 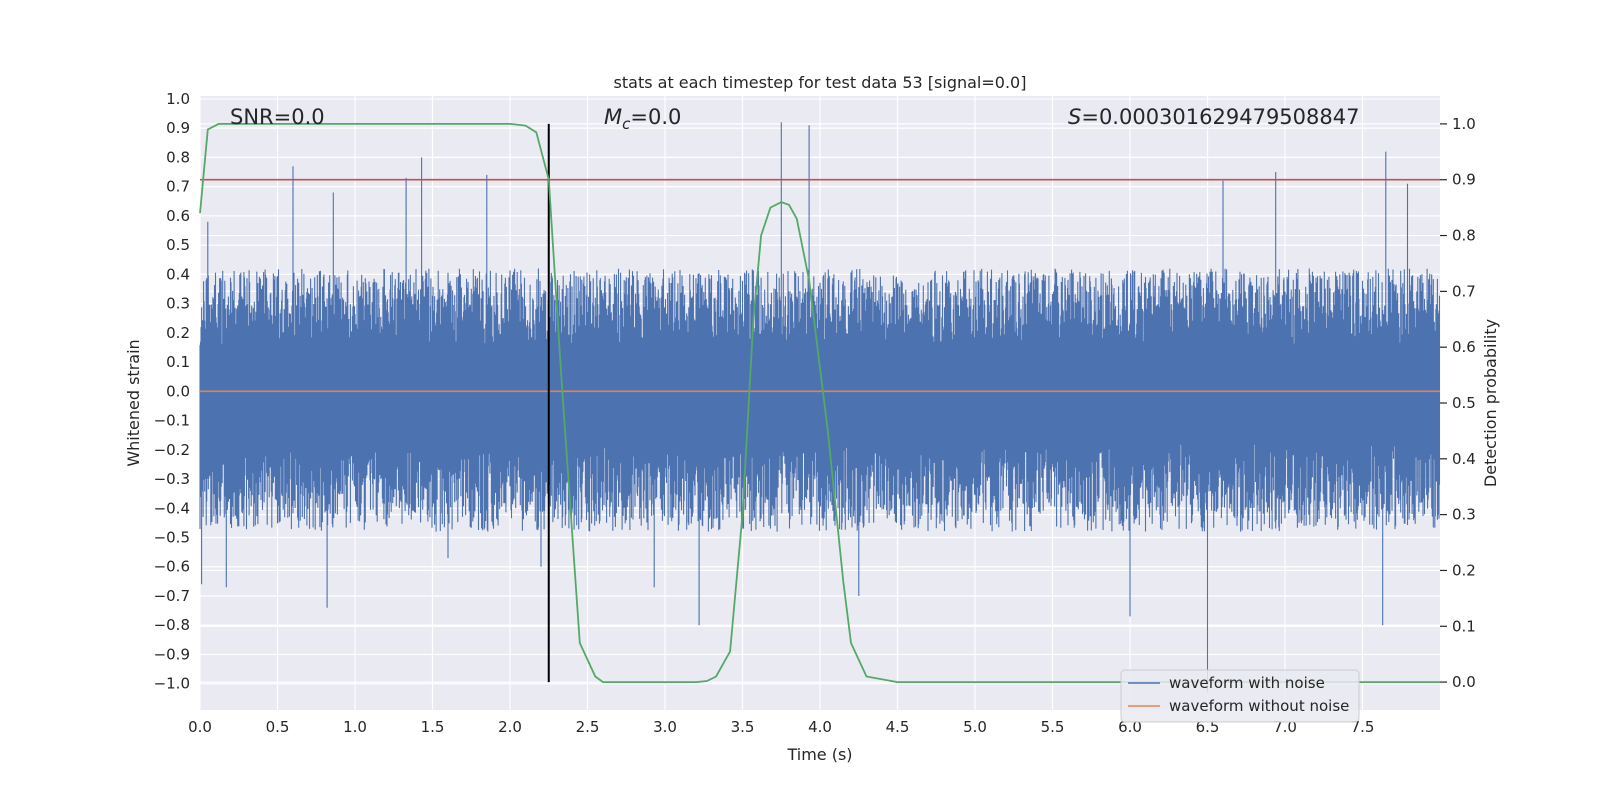 I want to click on y-left-tick-label: 0.4, so click(x=178, y=274).